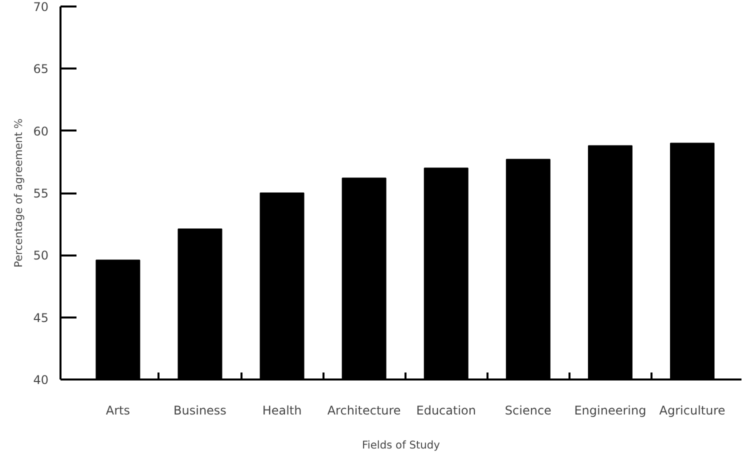  I want to click on x-tick-label: Arts, so click(118, 411).